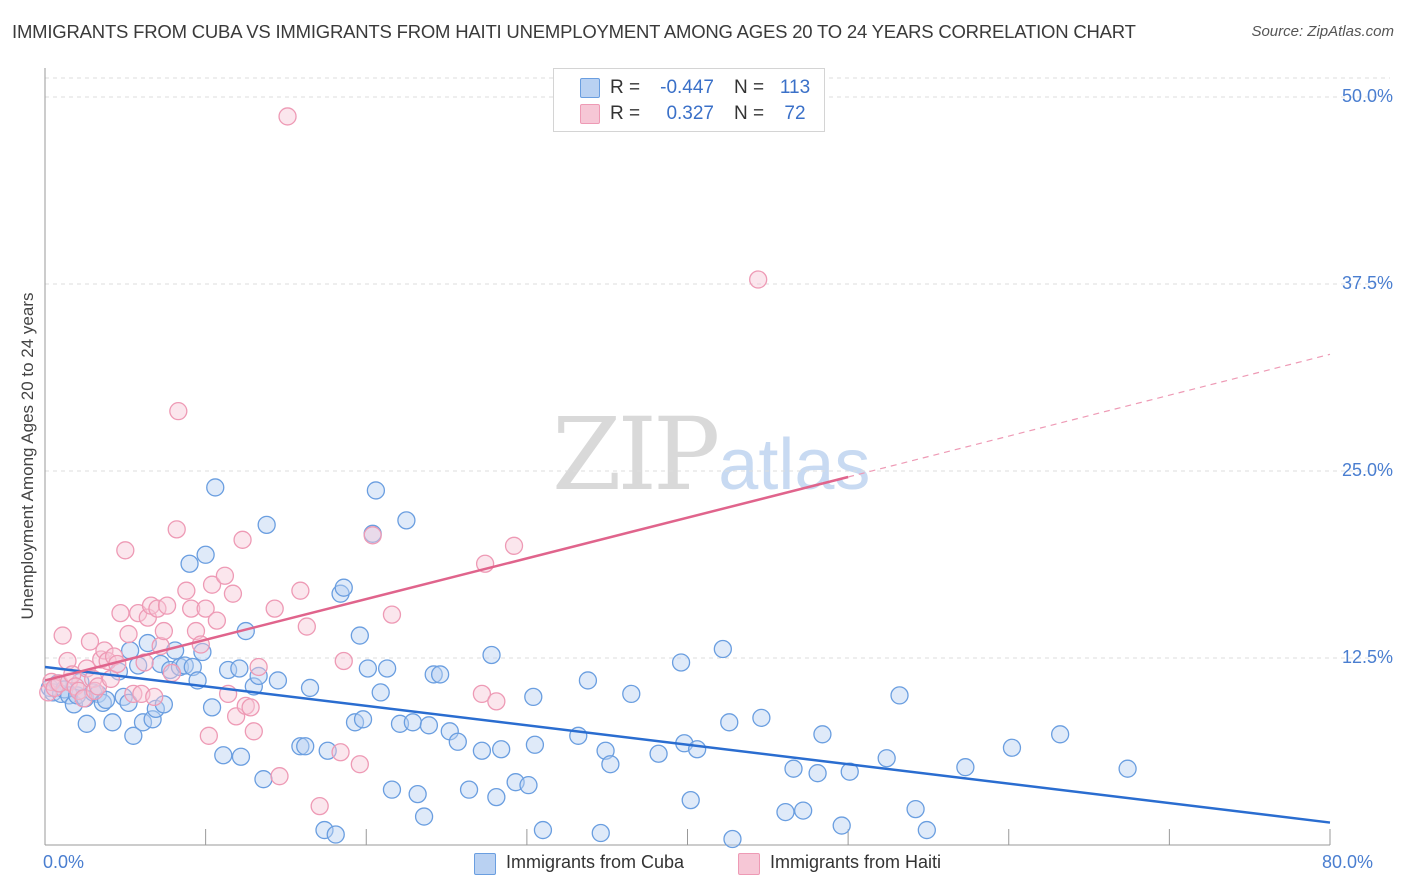  I want to click on legend-r-value: 0.327, so click(690, 113).